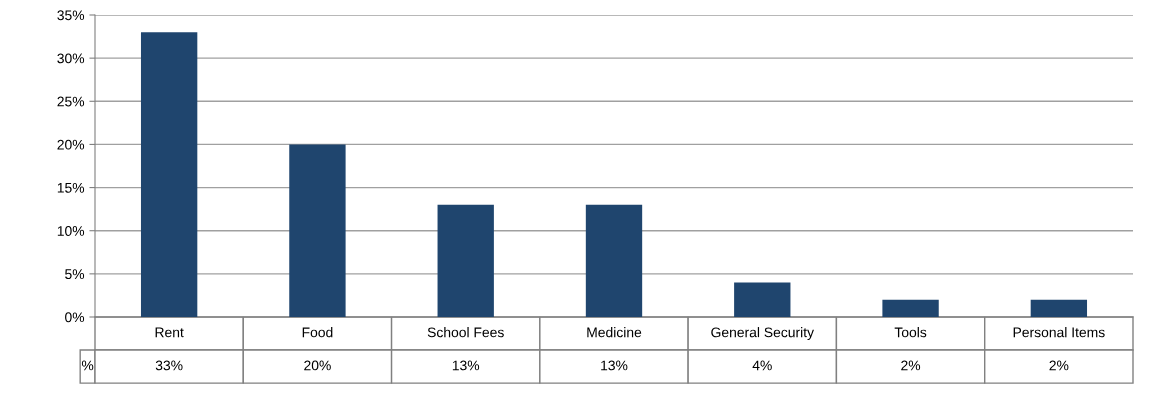 This screenshot has width=1153, height=408. What do you see at coordinates (71, 231) in the screenshot?
I see `y-tick-label: 10%` at bounding box center [71, 231].